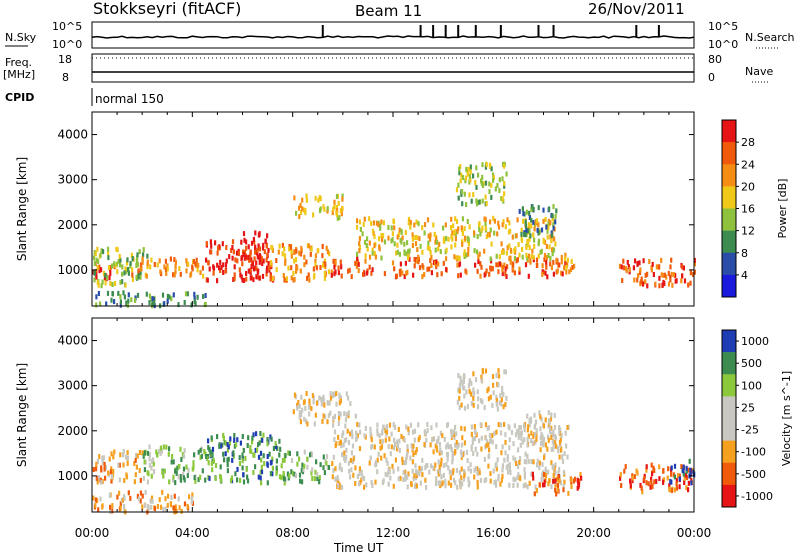  I want to click on time-tick-label: 00:00, so click(694, 533).